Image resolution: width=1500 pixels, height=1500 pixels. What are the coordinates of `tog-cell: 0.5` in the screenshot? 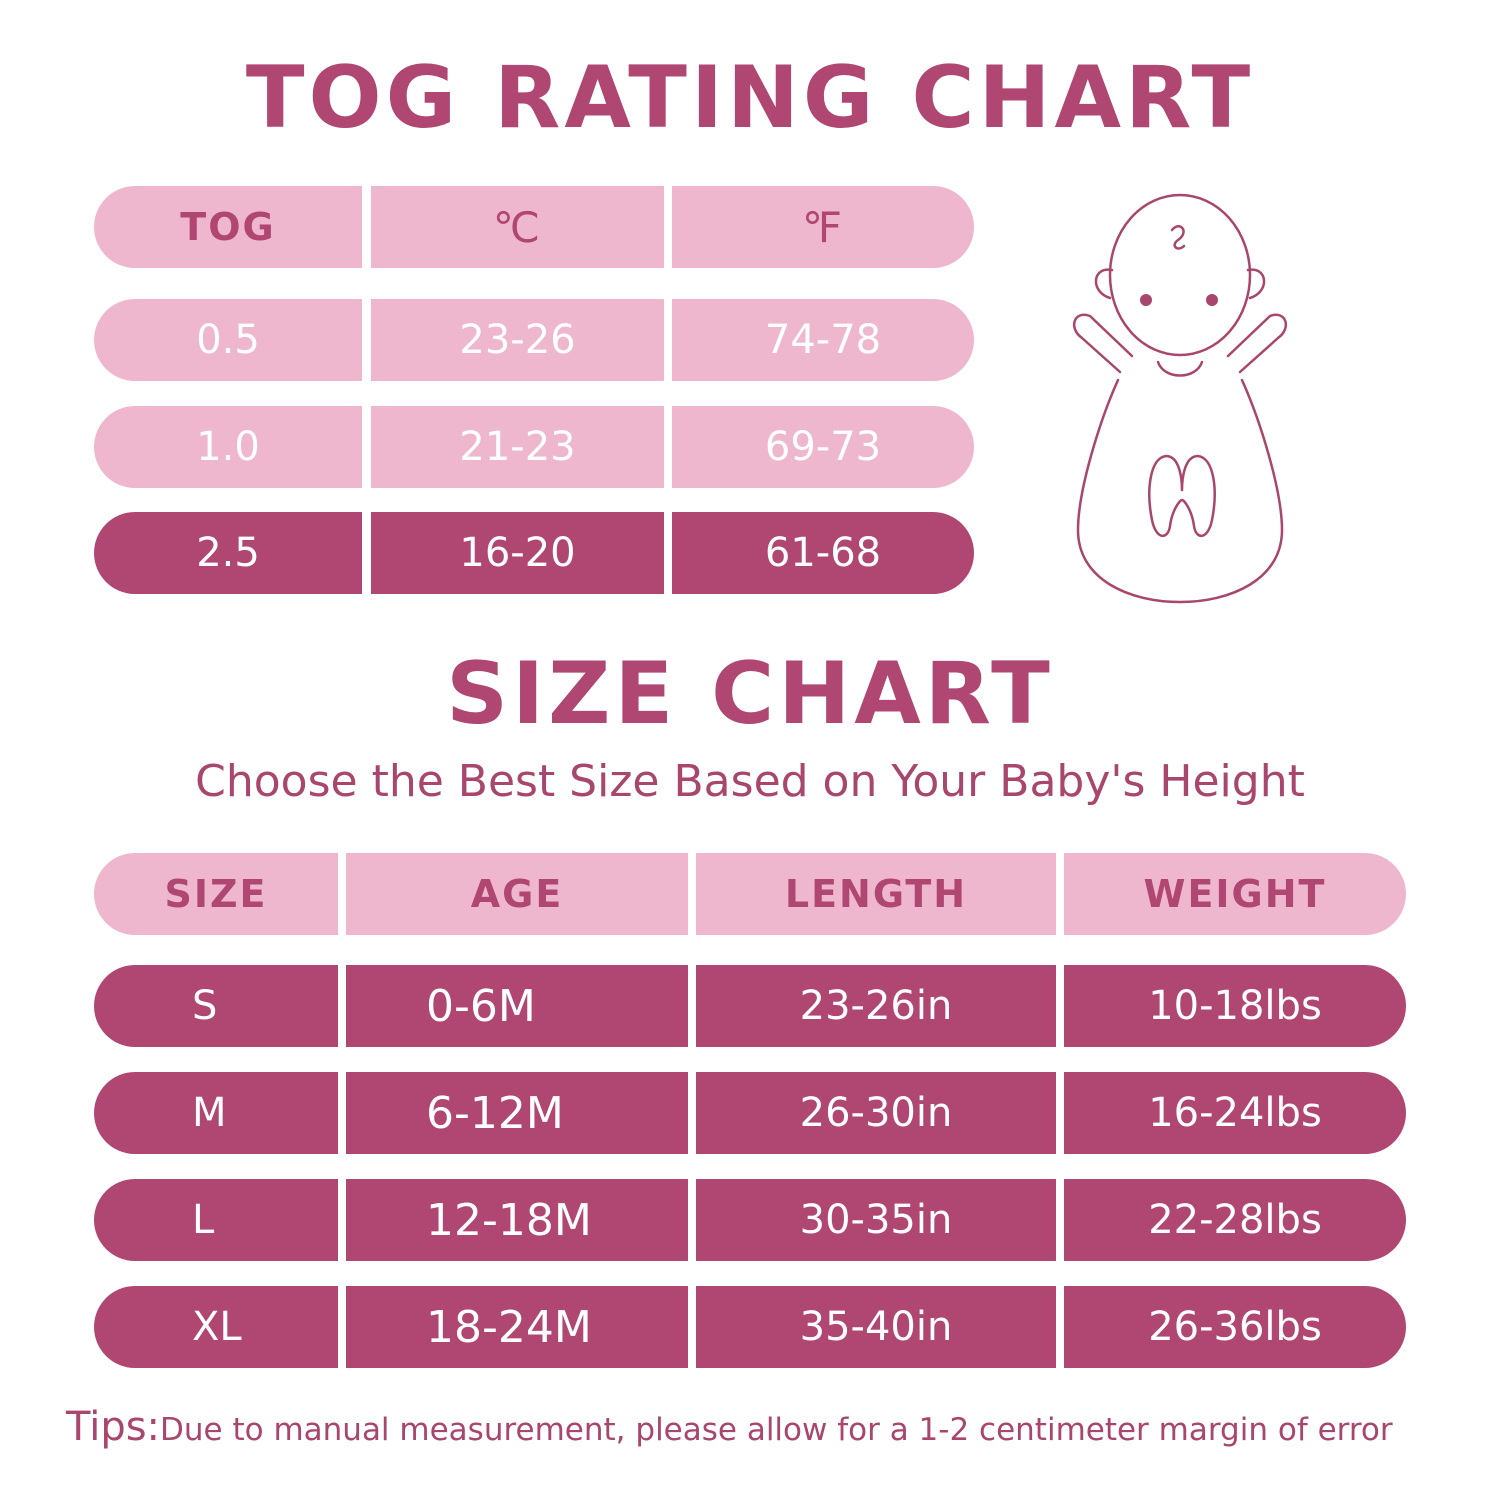 It's located at (228, 340).